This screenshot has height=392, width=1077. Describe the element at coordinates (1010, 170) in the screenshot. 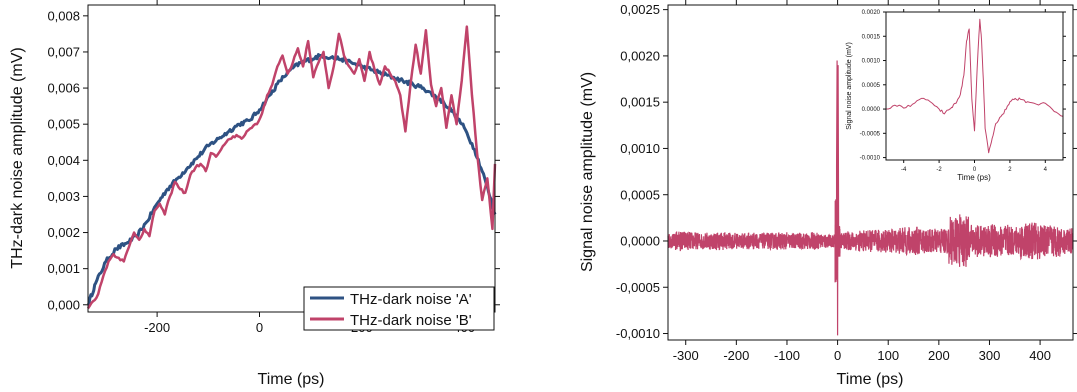

I see `x-tick-label: 2` at that location.